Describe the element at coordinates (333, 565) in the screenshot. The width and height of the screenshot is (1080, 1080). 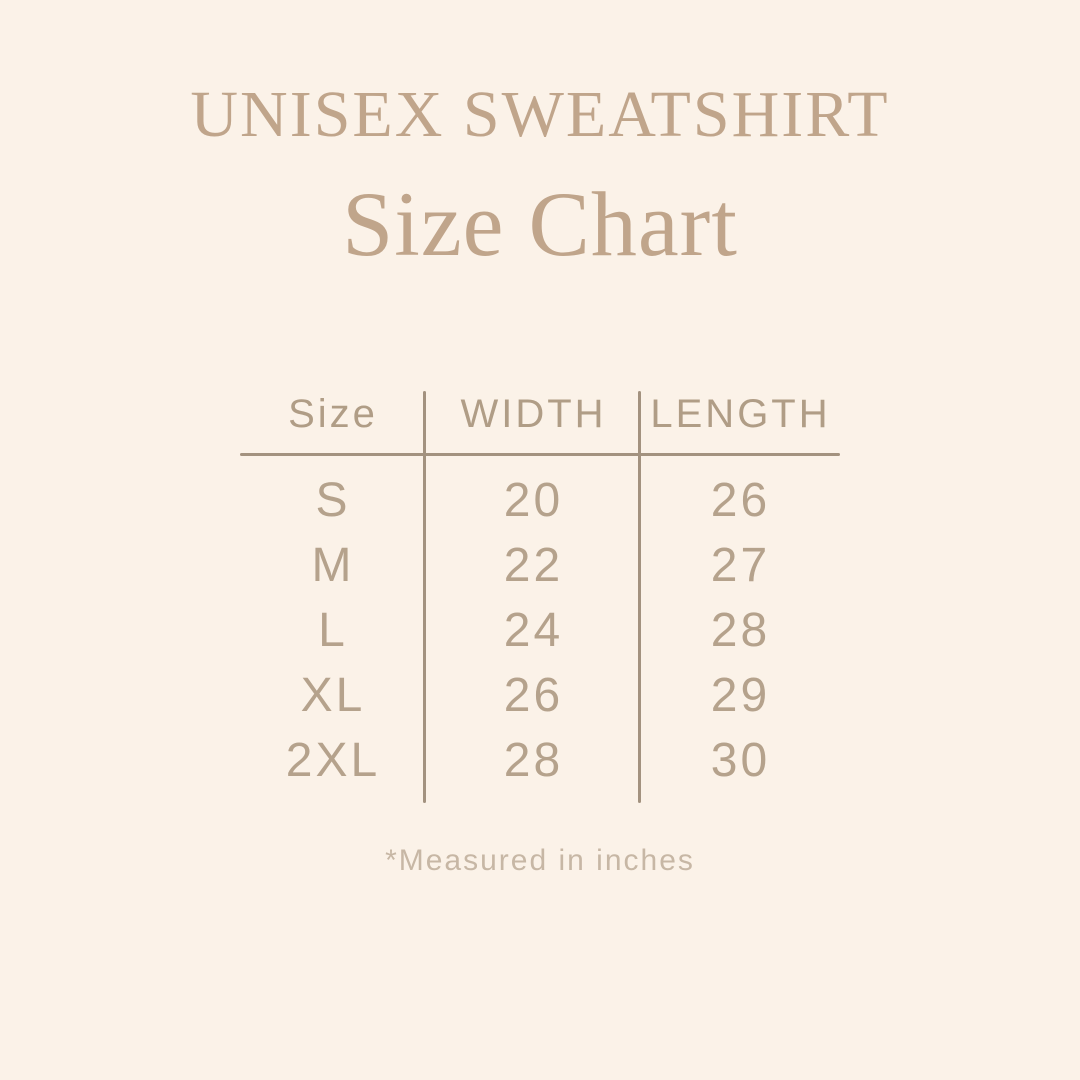
I see `size-cell: M` at that location.